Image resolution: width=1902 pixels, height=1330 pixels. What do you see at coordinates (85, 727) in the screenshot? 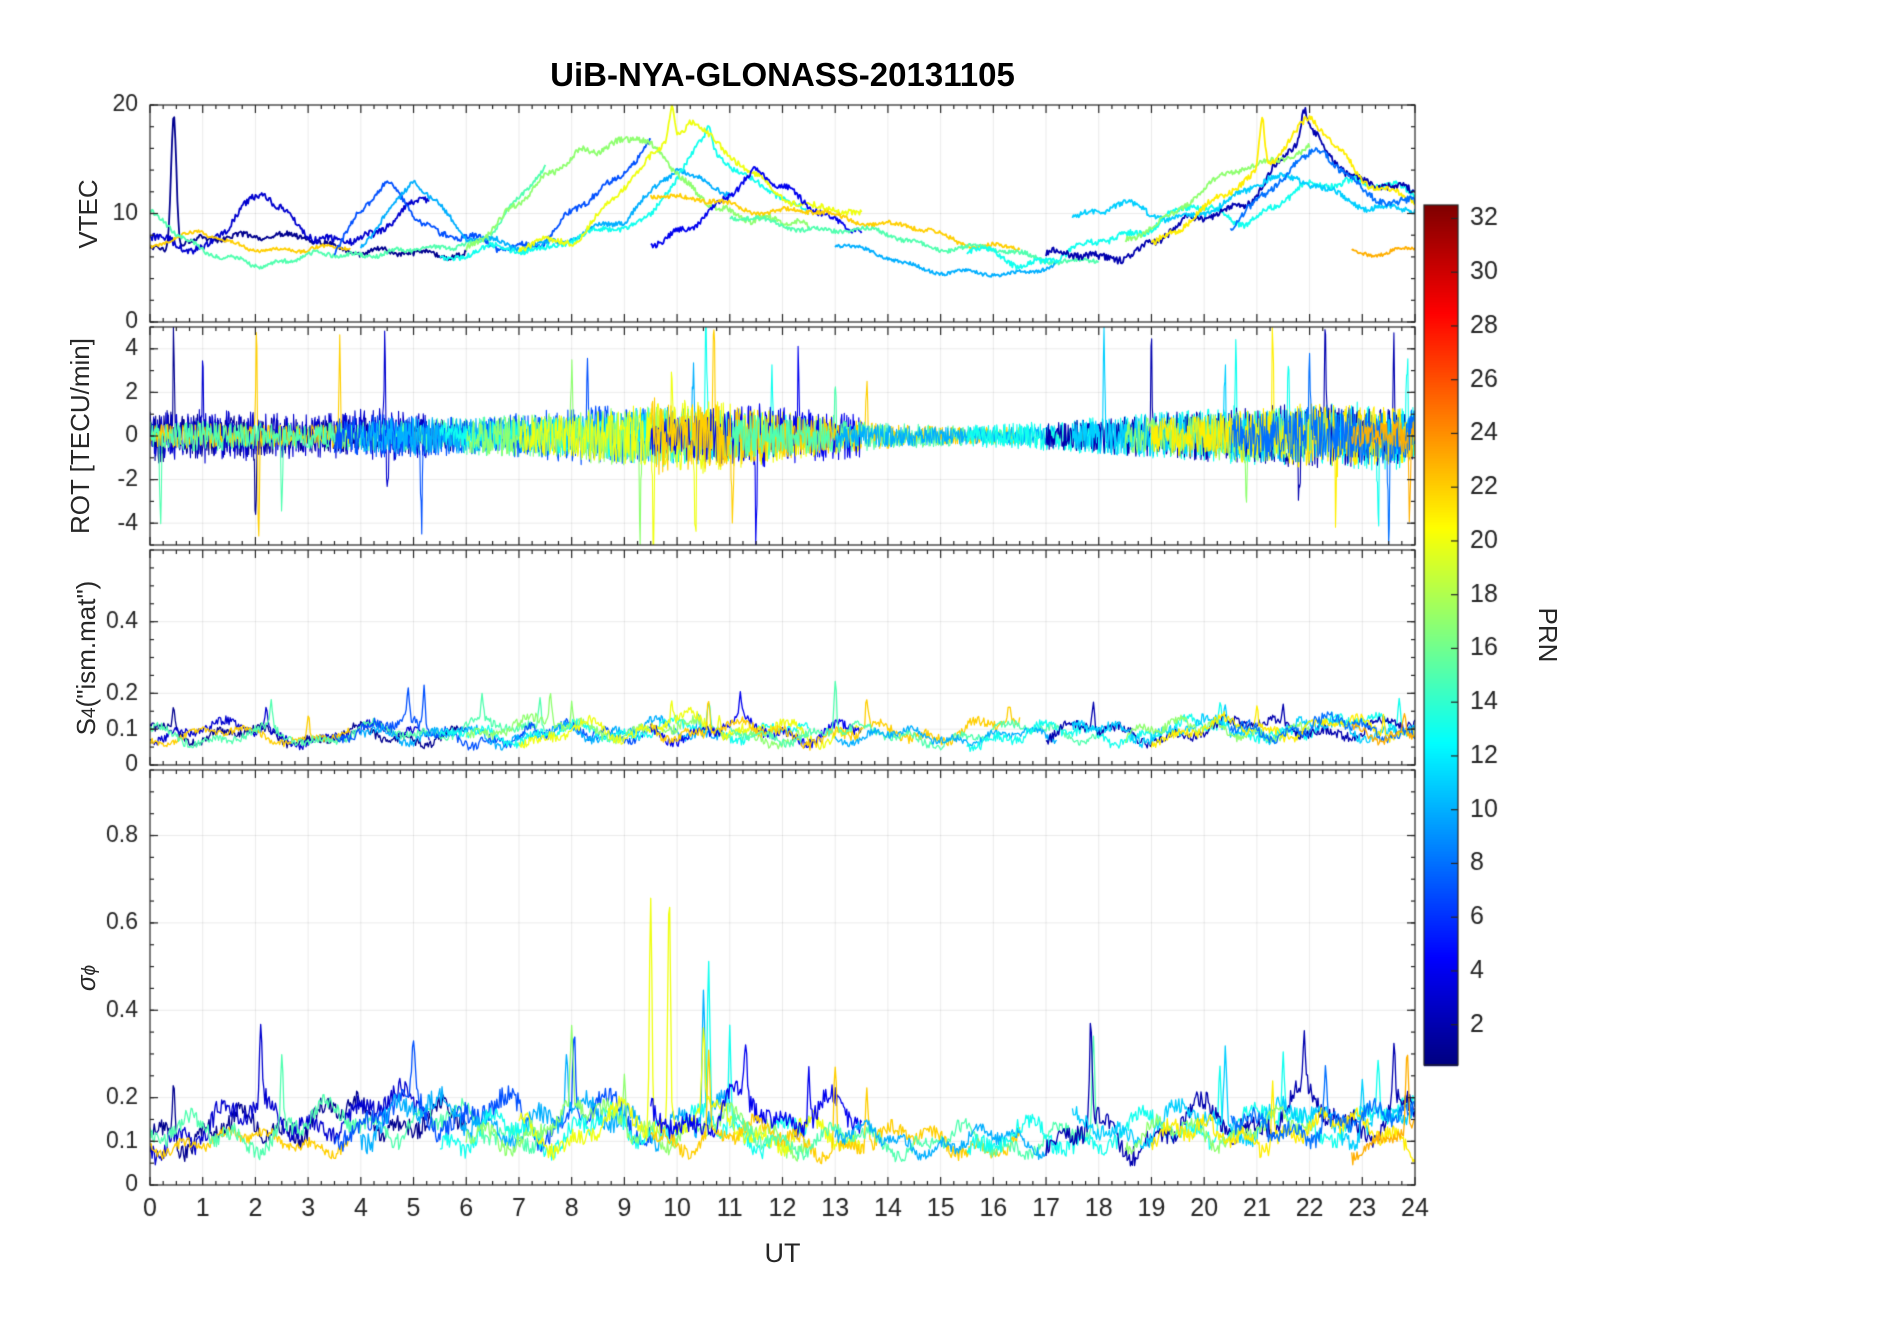
I see `ylabel-s4-main: S` at bounding box center [85, 727].